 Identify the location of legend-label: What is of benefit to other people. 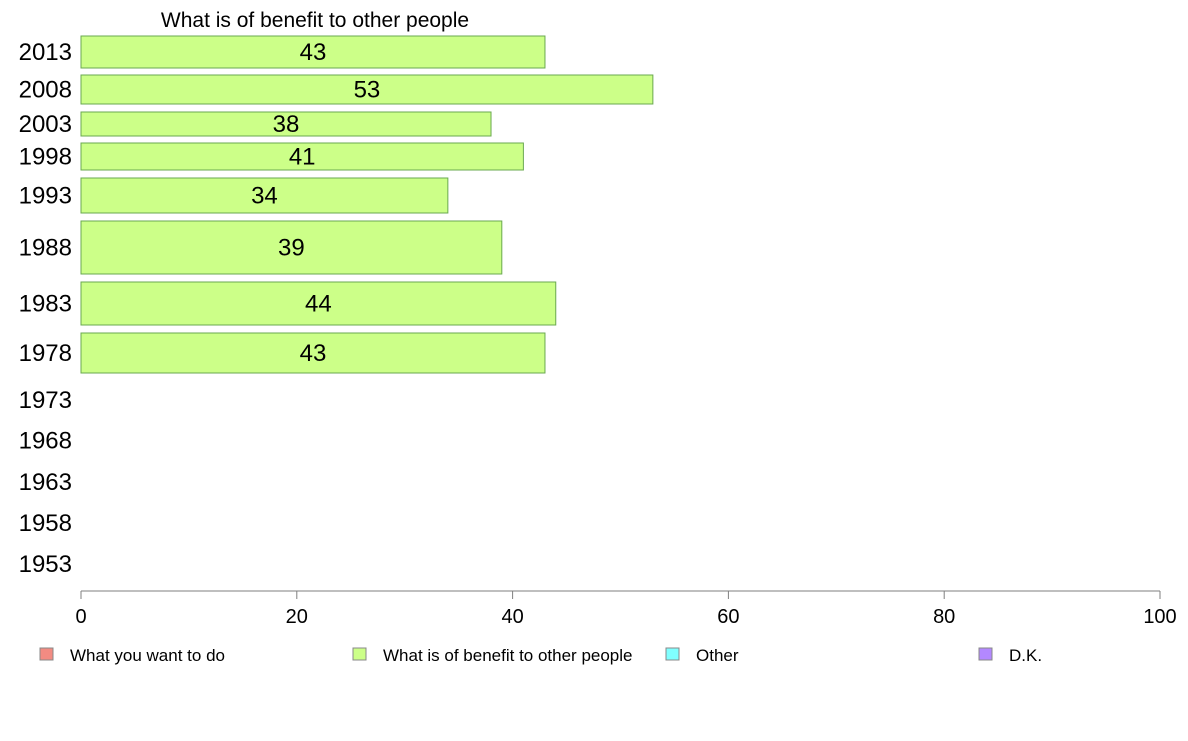
(508, 655).